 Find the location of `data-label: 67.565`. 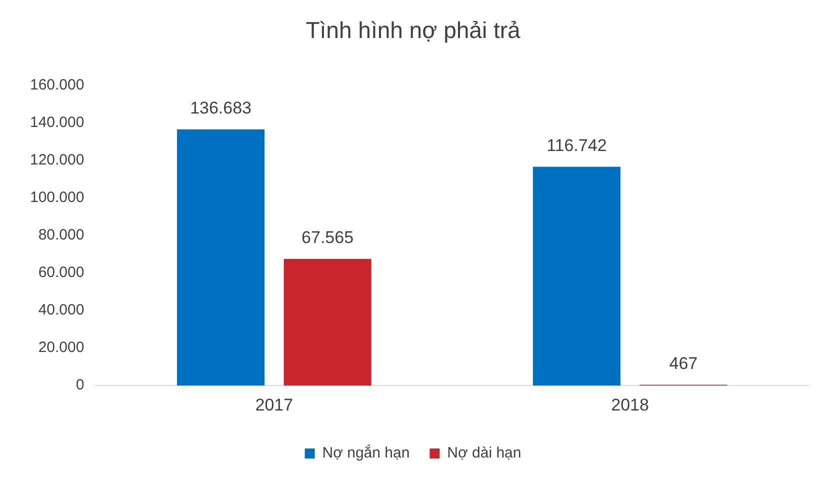

data-label: 67.565 is located at coordinates (328, 238).